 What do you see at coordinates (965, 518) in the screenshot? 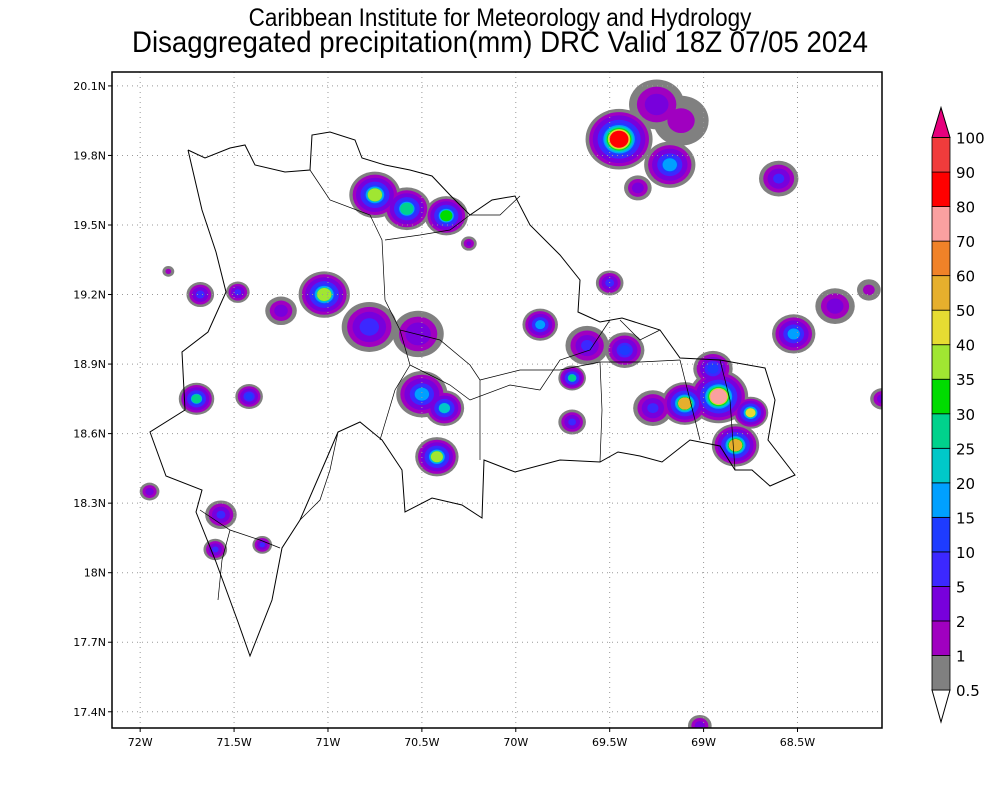
I see `colorbar-label: 15` at bounding box center [965, 518].